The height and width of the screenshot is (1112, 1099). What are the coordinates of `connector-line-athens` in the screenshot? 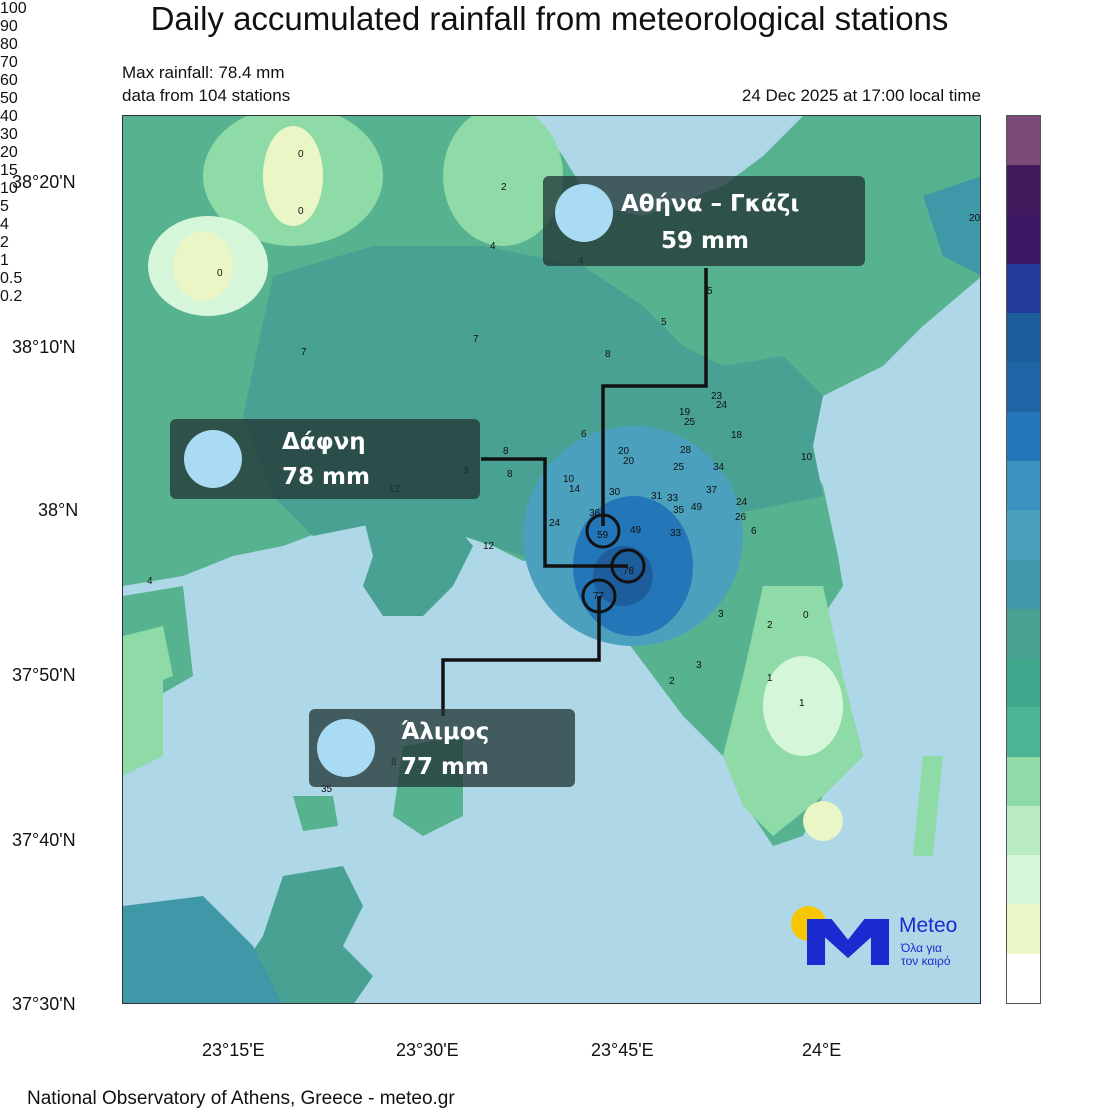 It's located at (654, 397).